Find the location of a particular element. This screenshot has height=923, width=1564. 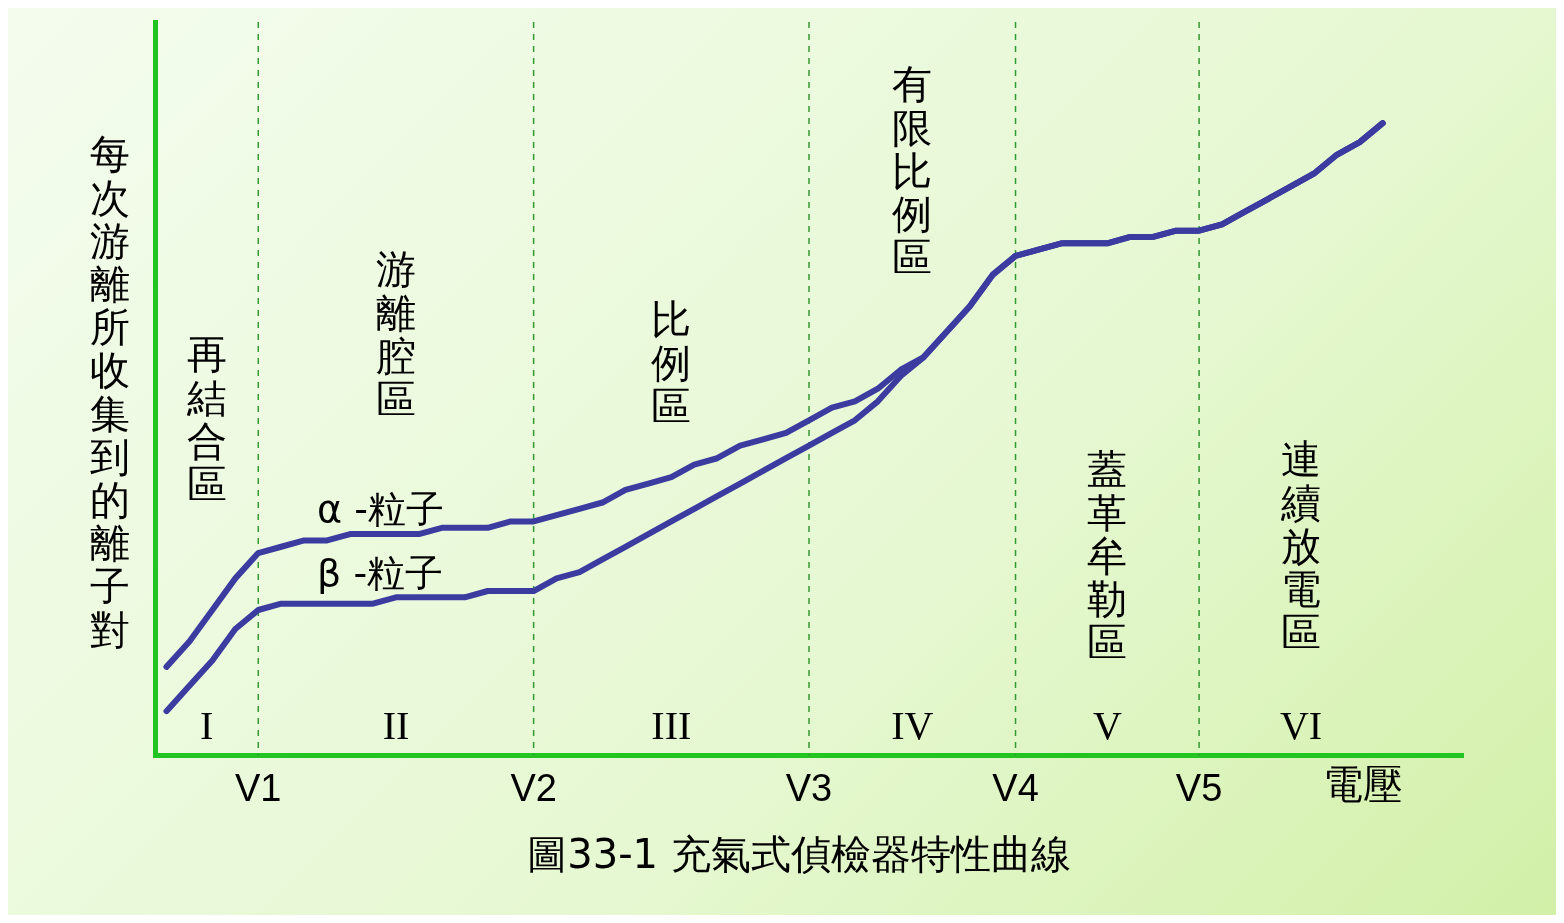

annotation: 比例區 is located at coordinates (671, 362).